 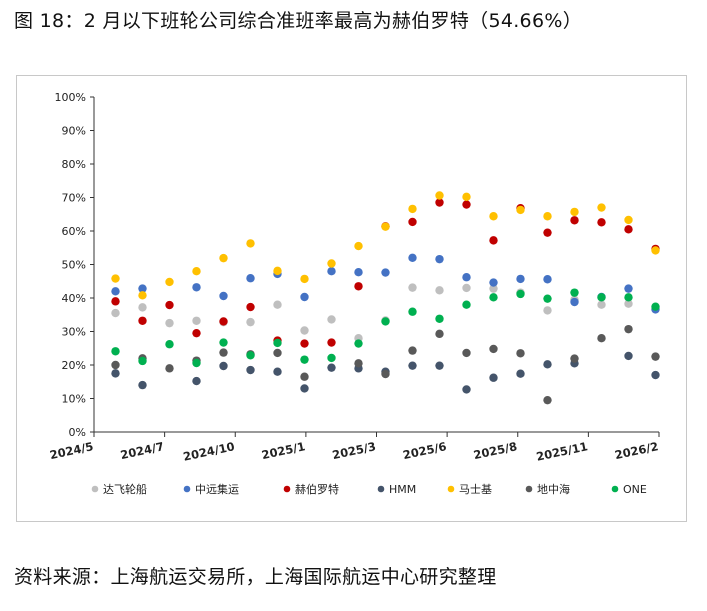 What do you see at coordinates (317, 489) in the screenshot?
I see `legend-label: 赫伯罗特` at bounding box center [317, 489].